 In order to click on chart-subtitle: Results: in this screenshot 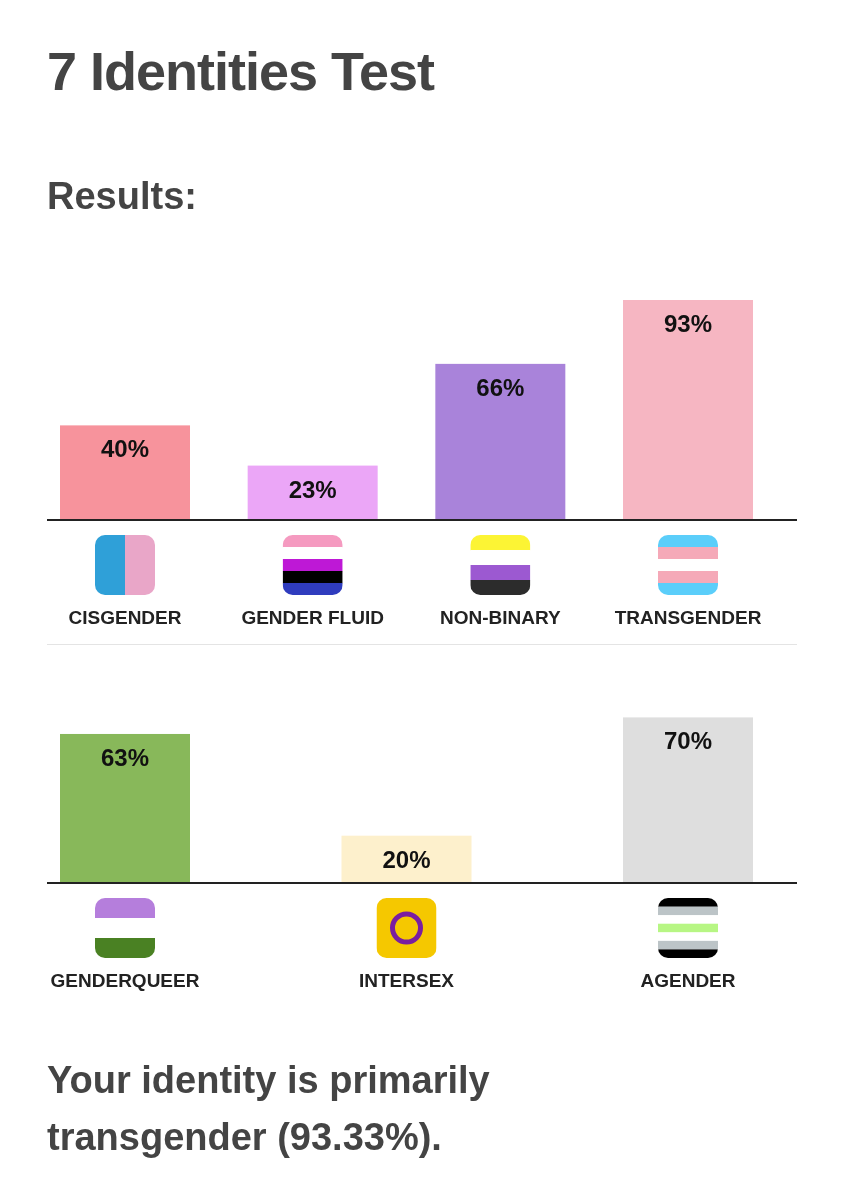, I will do `click(122, 196)`.